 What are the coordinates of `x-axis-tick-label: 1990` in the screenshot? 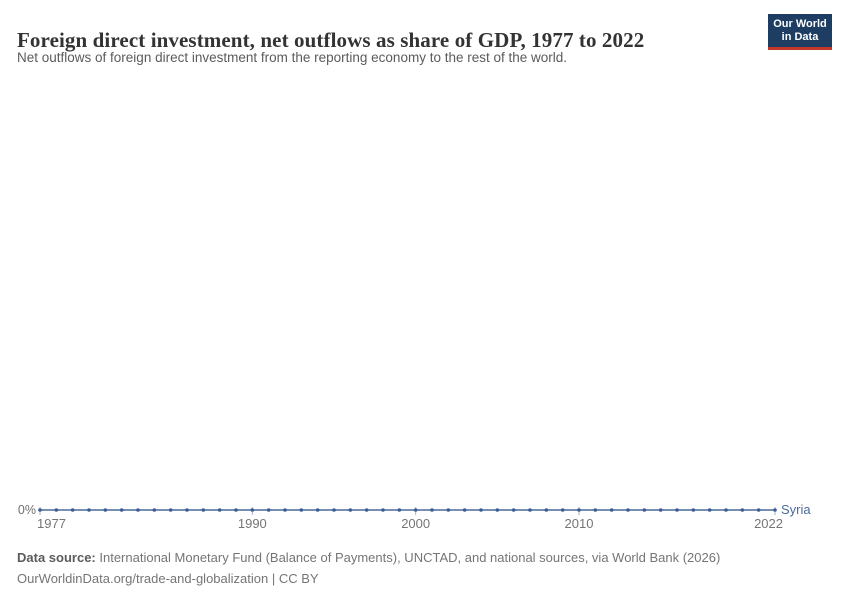 It's located at (252, 523).